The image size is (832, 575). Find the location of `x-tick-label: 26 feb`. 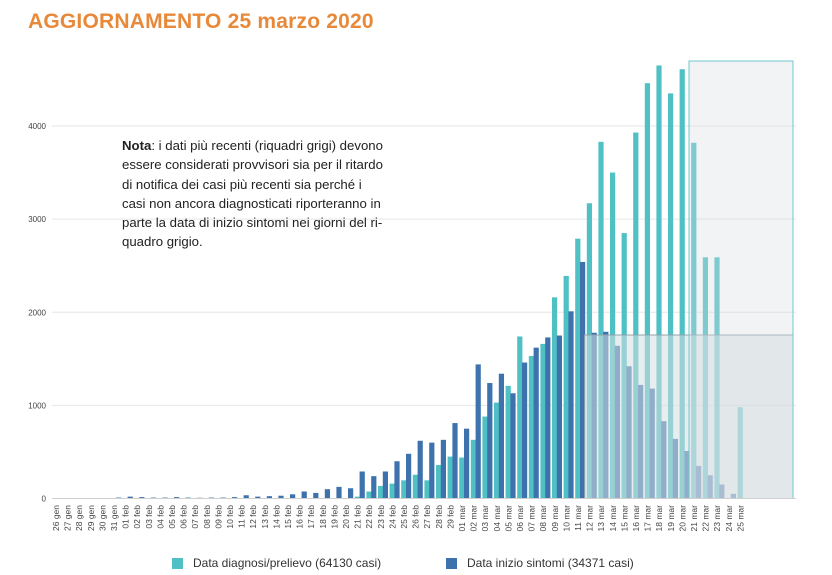

x-tick-label: 26 feb is located at coordinates (416, 517).